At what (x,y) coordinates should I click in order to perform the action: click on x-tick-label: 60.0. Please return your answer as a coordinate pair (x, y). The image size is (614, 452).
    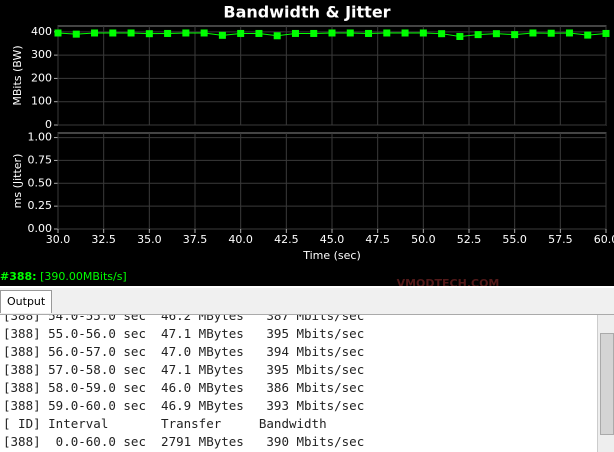
    Looking at the image, I should click on (604, 239).